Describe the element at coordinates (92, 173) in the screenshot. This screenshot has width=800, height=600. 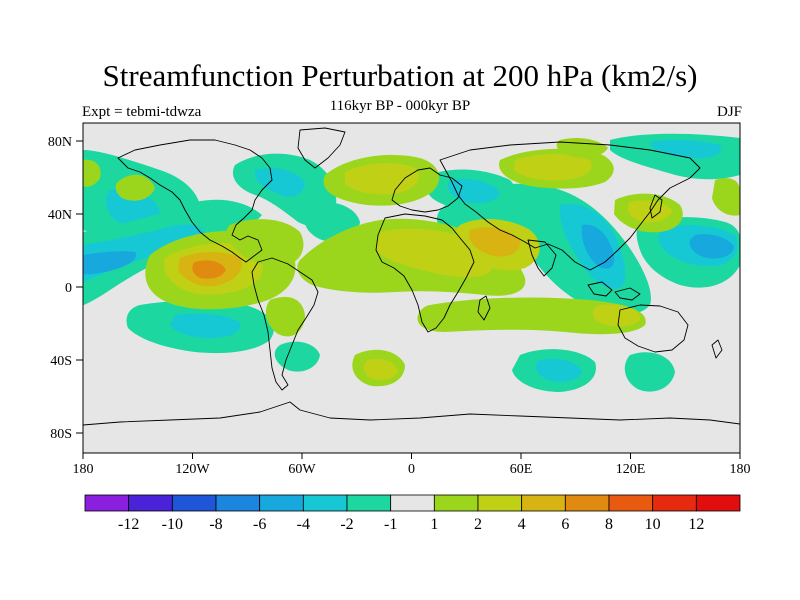
I see `positive-region-west-edge` at that location.